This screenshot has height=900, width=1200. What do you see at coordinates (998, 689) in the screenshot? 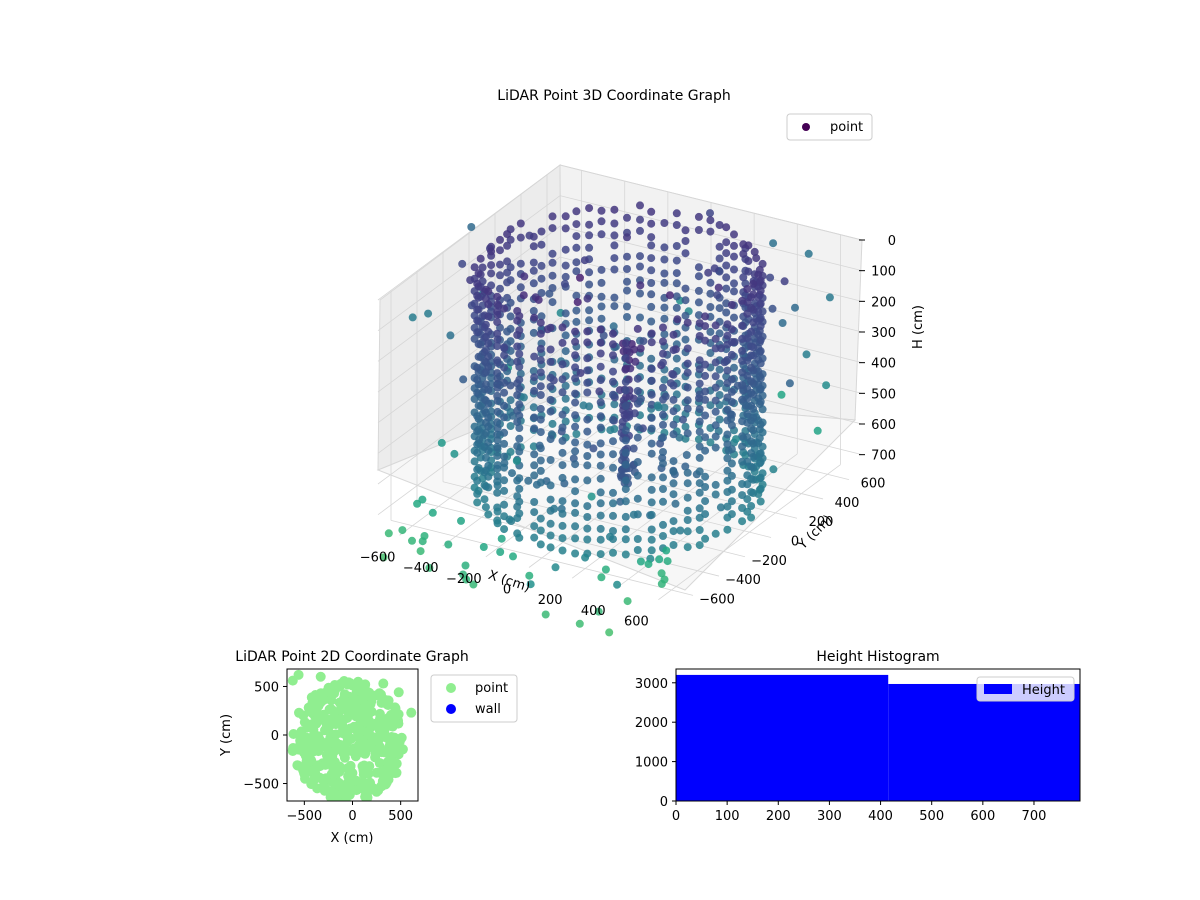
I see `histogram-legend-swatch` at bounding box center [998, 689].